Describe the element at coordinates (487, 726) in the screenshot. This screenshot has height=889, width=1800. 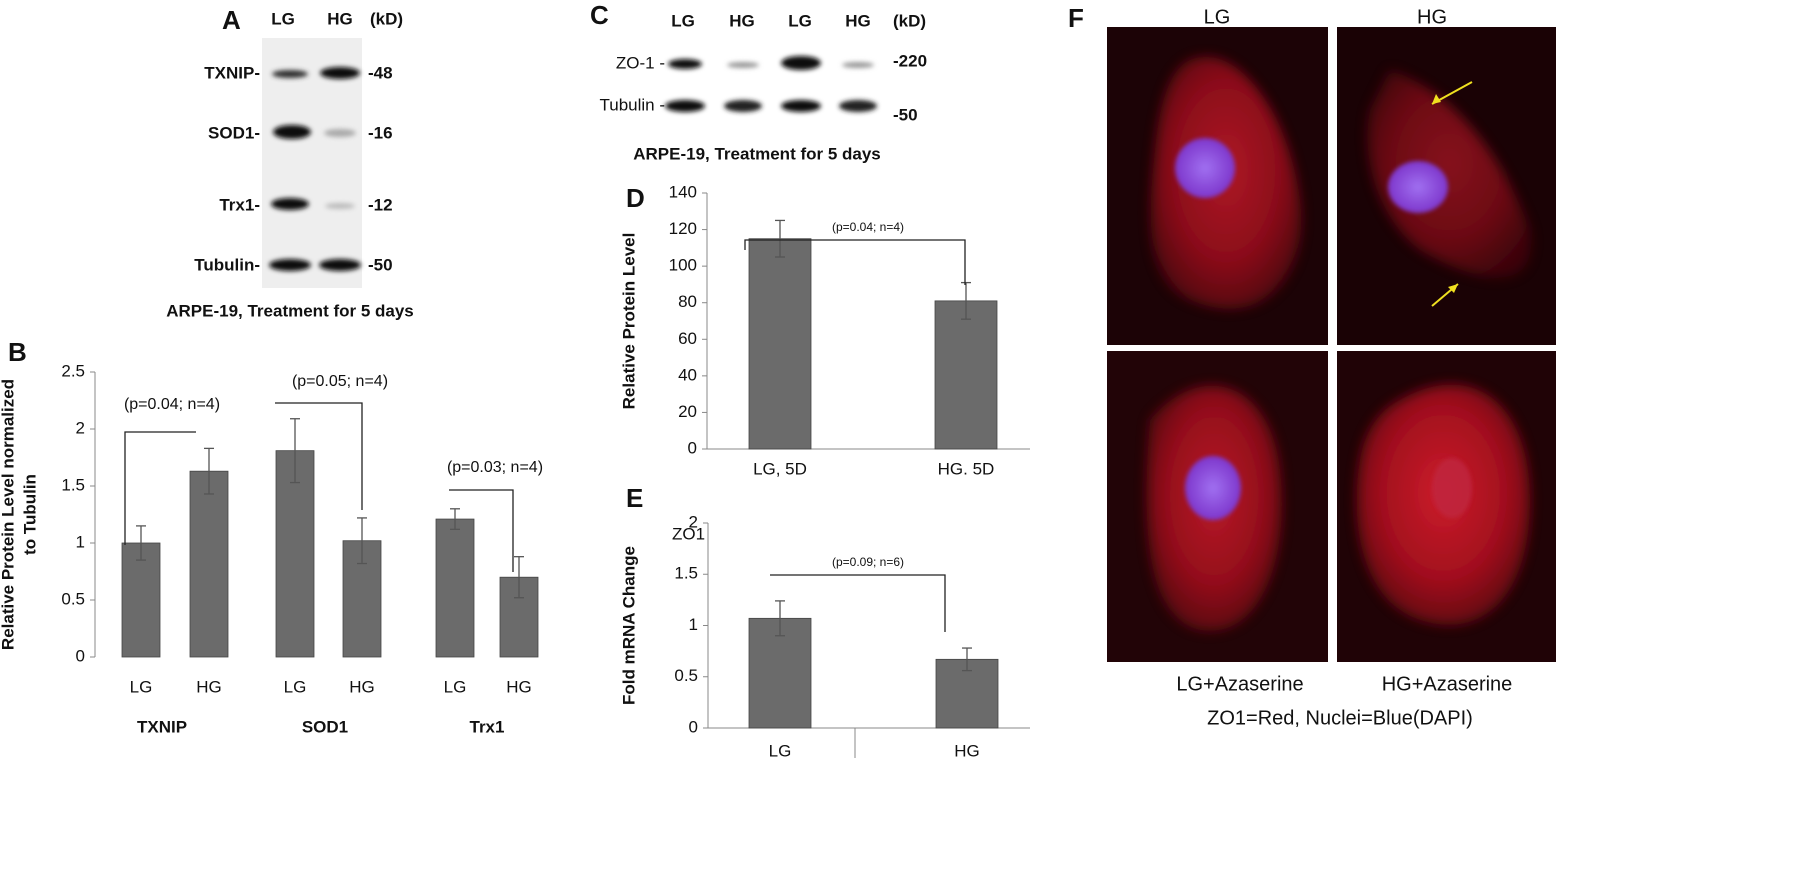
I see `group-label: Trx1` at that location.